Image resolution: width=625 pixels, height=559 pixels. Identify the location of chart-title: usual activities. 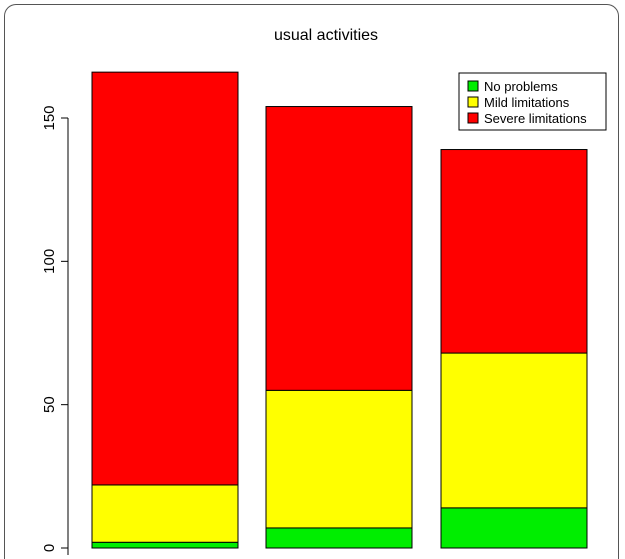
(326, 35).